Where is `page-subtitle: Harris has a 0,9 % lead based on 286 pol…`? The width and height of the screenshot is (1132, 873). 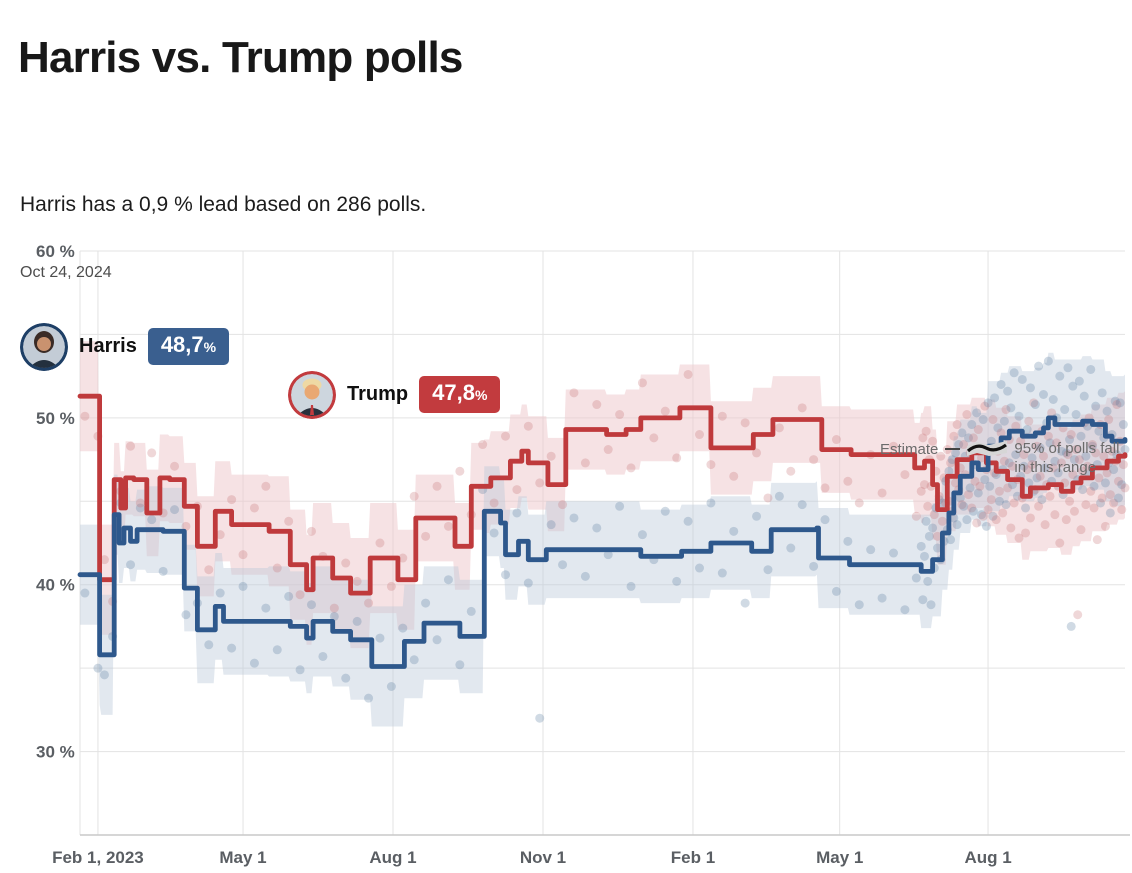
page-subtitle: Harris has a 0,9 % lead based on 286 pol… is located at coordinates (223, 204).